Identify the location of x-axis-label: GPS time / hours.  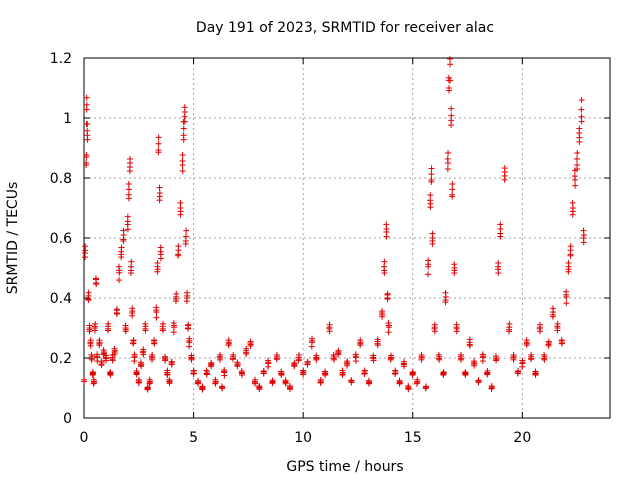
(344, 467).